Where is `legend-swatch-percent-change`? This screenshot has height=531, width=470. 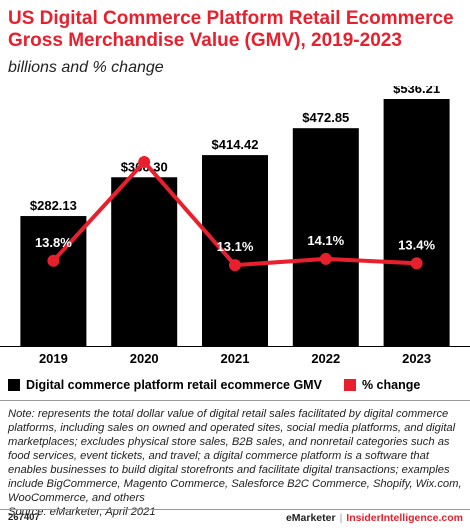 legend-swatch-percent-change is located at coordinates (349, 385).